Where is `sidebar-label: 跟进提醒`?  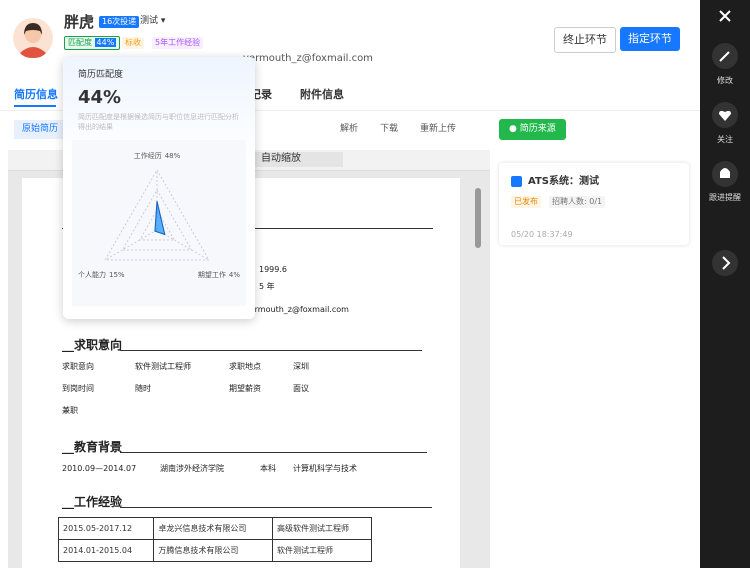 sidebar-label: 跟进提醒 is located at coordinates (725, 197).